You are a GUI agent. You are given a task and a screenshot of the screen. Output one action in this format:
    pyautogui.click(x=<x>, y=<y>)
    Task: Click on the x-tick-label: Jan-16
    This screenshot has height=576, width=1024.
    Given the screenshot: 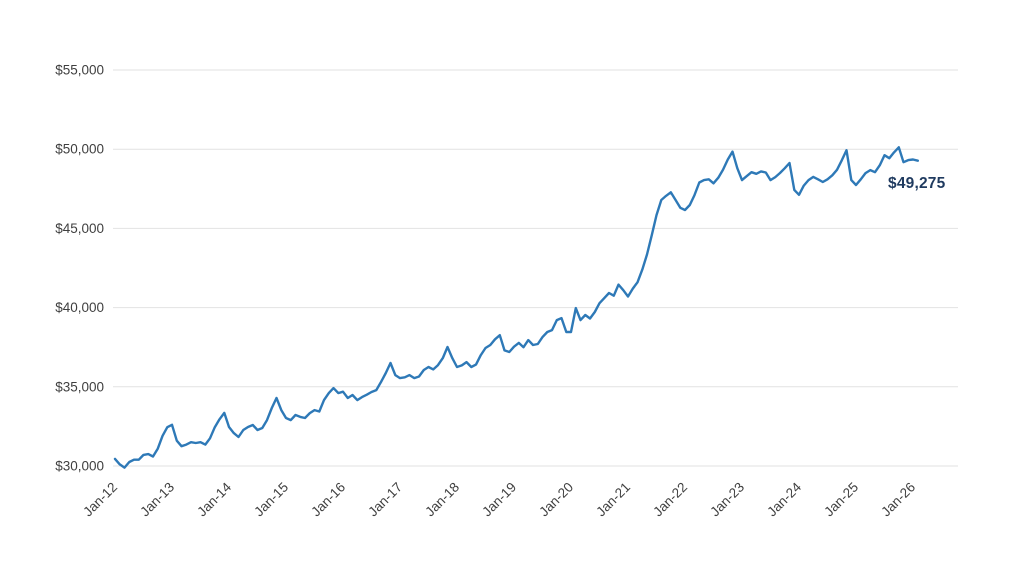 What is the action you would take?
    pyautogui.click(x=328, y=500)
    